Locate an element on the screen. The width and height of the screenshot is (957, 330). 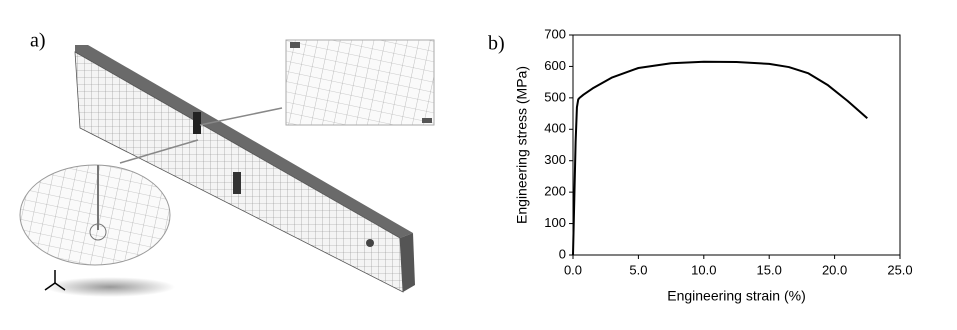
y-tick-label: 500 is located at coordinates (555, 96).